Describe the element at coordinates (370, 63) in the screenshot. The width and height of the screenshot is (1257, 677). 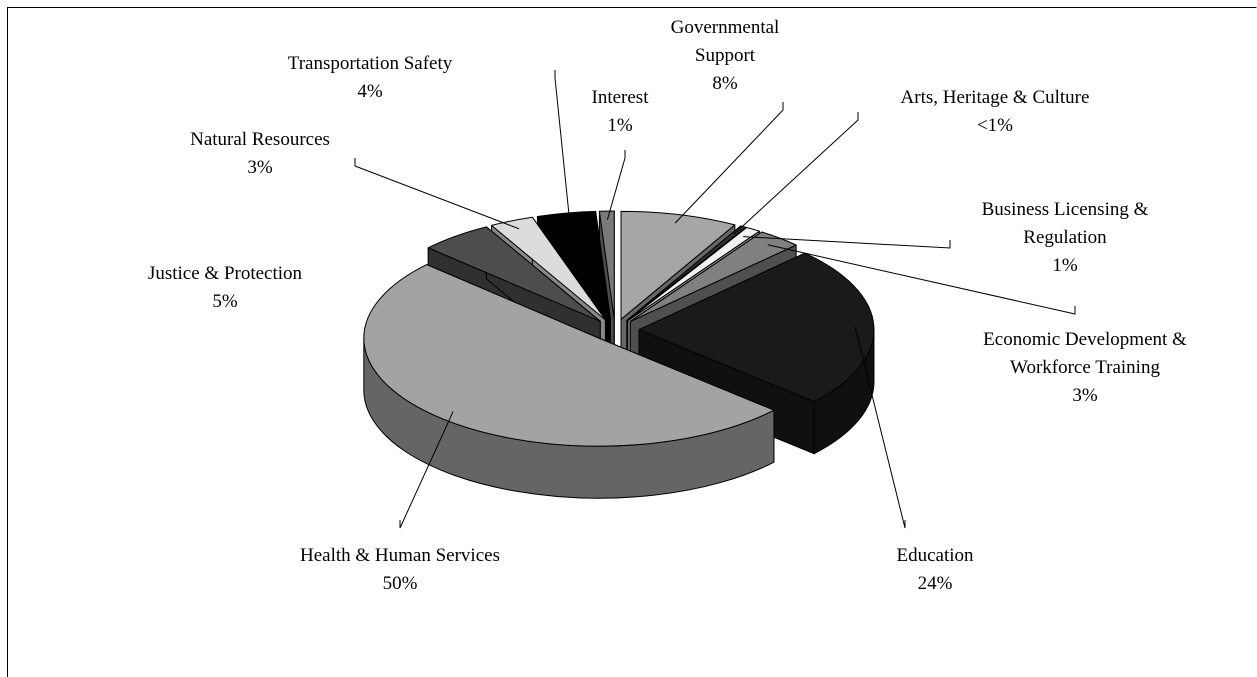
I see `category-label: Transportation Safety` at that location.